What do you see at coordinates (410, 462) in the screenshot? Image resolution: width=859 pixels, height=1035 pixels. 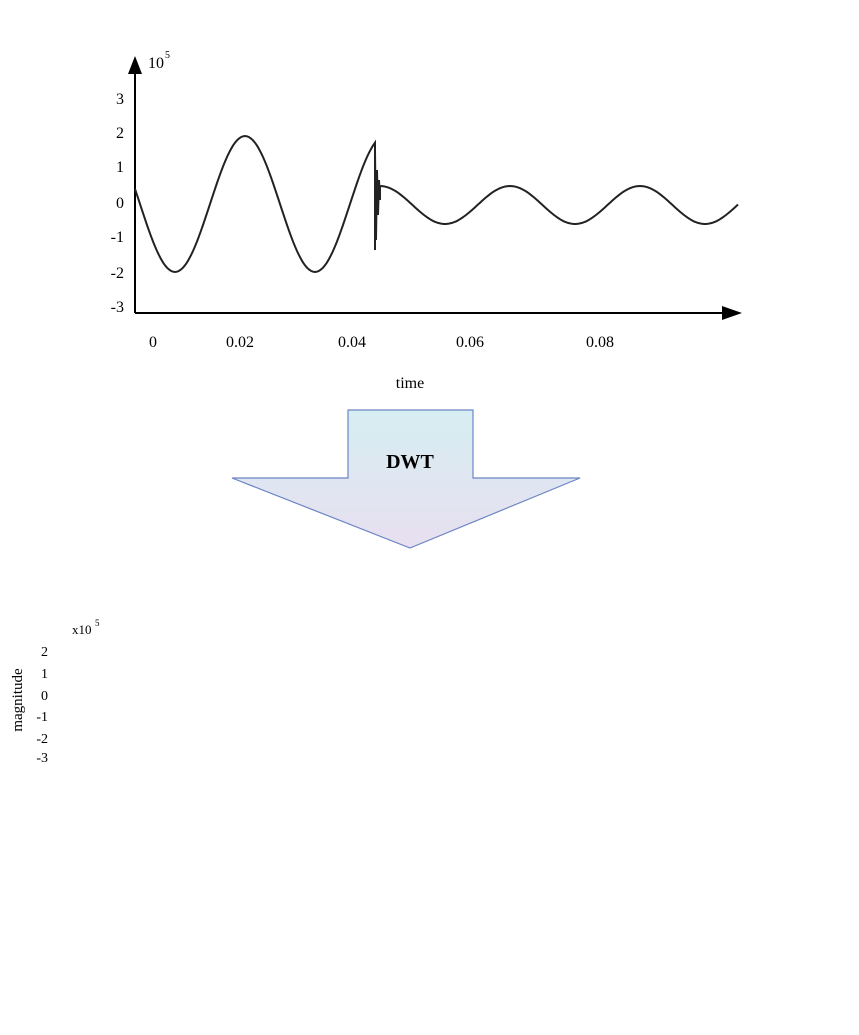 I see `dwt-label: DWT` at bounding box center [410, 462].